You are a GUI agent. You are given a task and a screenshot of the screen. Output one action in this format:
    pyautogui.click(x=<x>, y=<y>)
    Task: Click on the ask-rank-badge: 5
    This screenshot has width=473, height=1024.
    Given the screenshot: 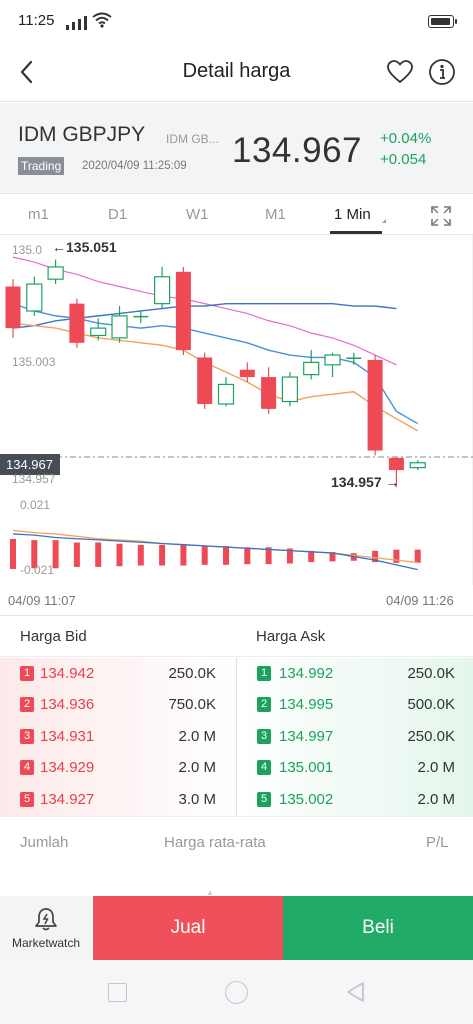 What is the action you would take?
    pyautogui.click(x=264, y=799)
    